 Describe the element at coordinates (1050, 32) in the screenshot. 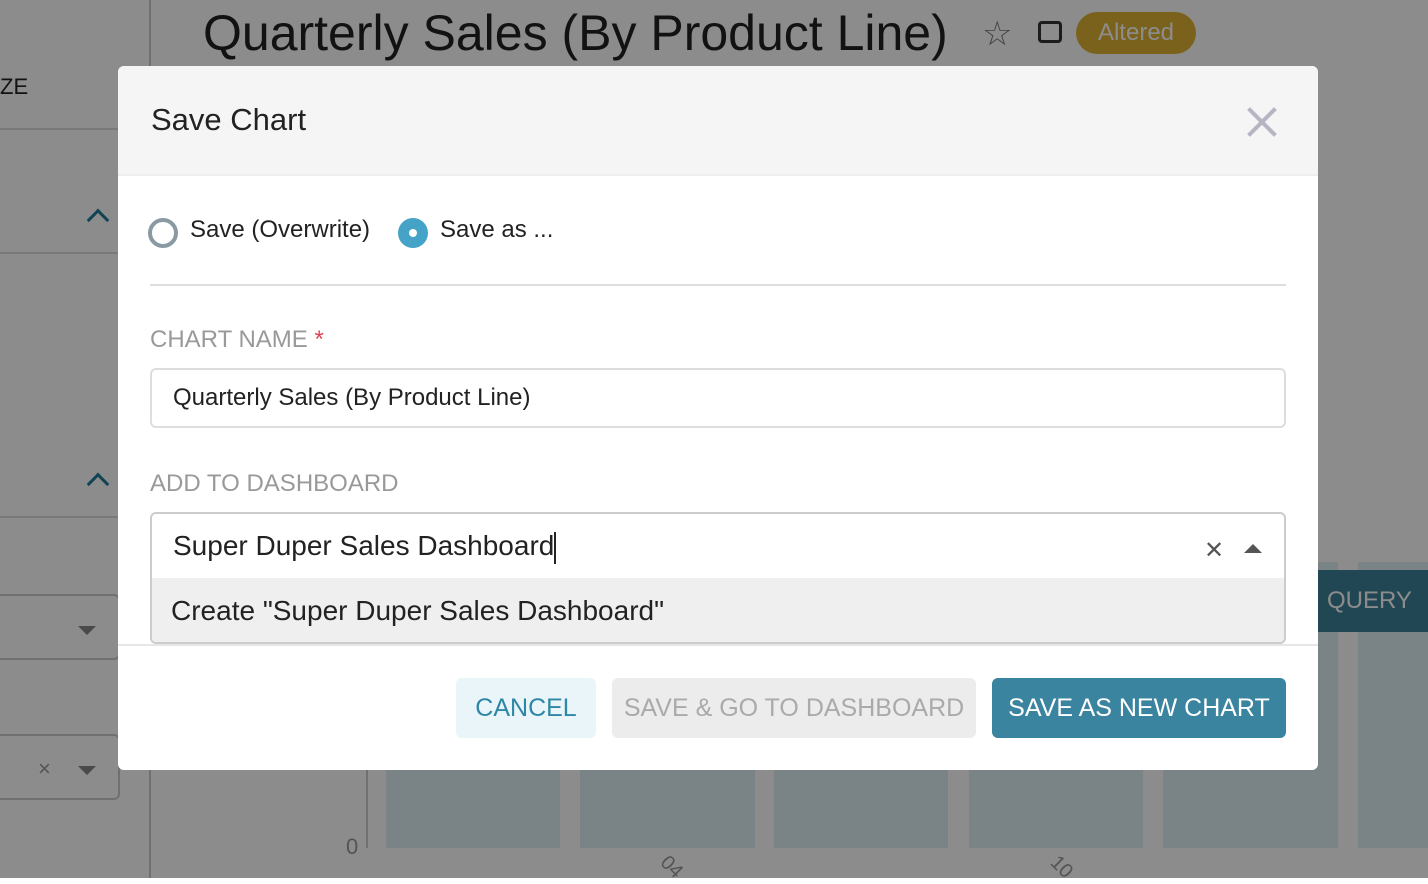

I see `edit-icon` at that location.